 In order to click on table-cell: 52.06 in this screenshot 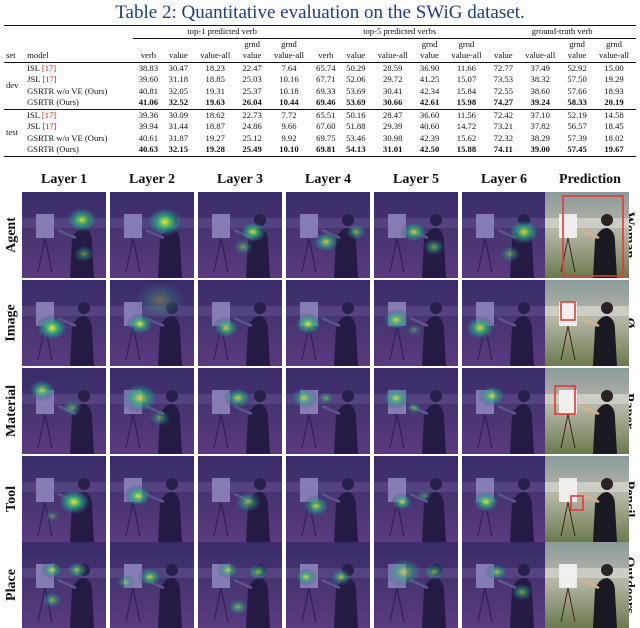, I will do `click(356, 79)`.